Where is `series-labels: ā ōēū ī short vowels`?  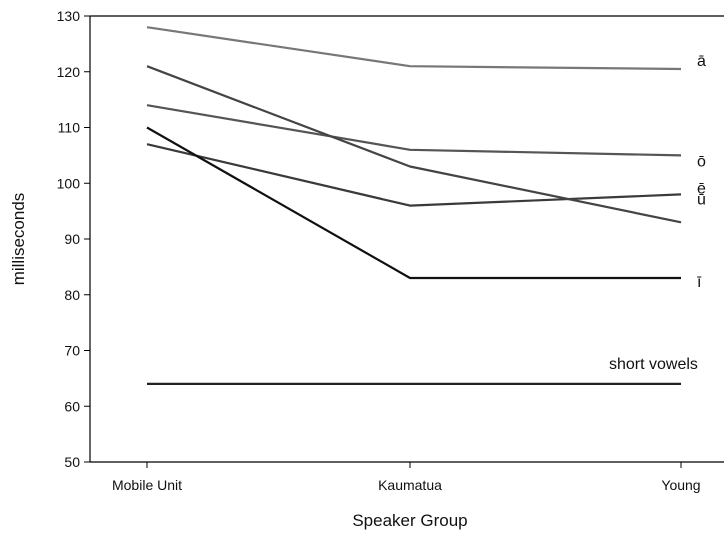
series-labels: ā ōēū ī short vowels is located at coordinates (657, 213).